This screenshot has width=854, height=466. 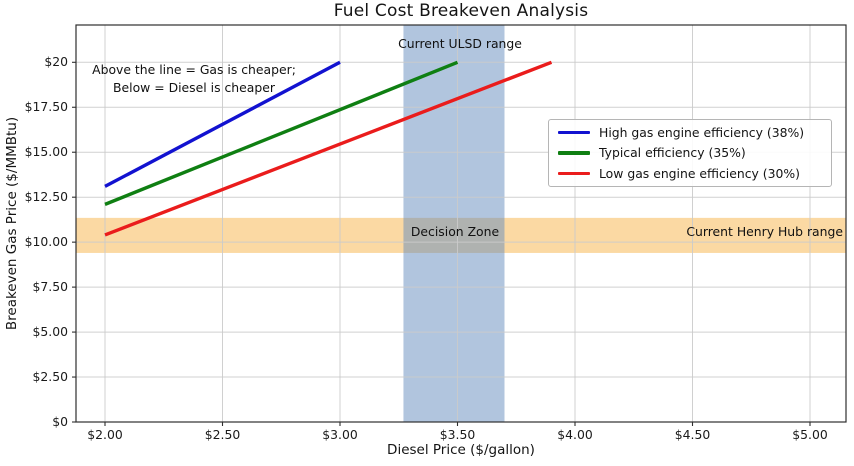 What do you see at coordinates (46, 107) in the screenshot?
I see `y-tick-label: $17.50` at bounding box center [46, 107].